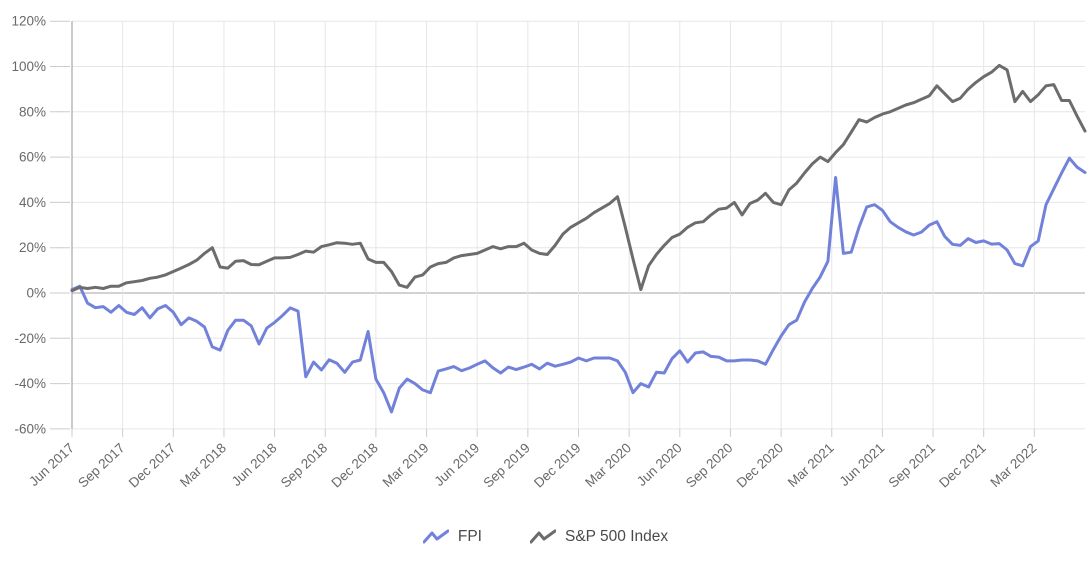 The height and width of the screenshot is (570, 1091). I want to click on fpi-legend-line-icon, so click(435, 536).